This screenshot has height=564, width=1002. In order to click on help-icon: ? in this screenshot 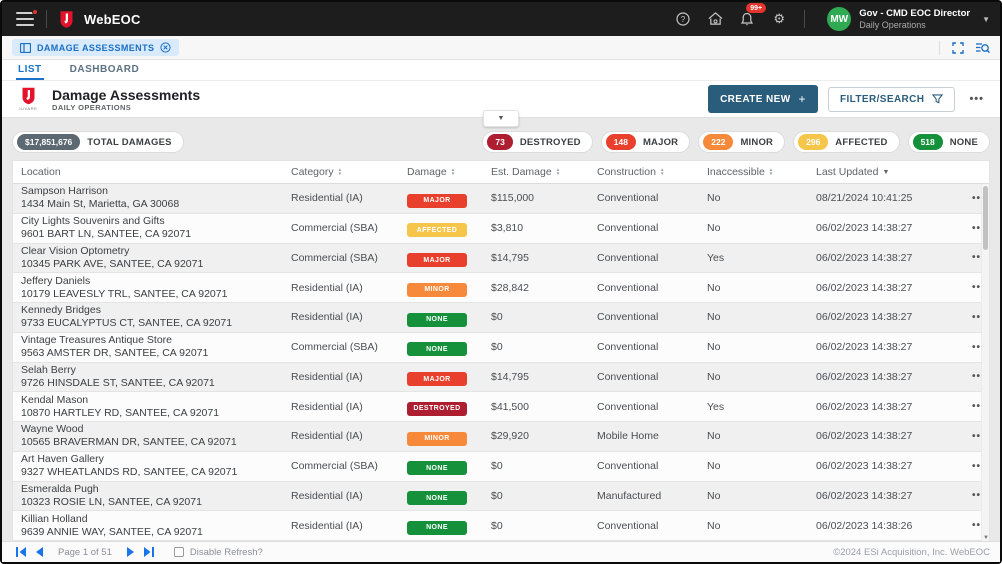, I will do `click(683, 19)`.